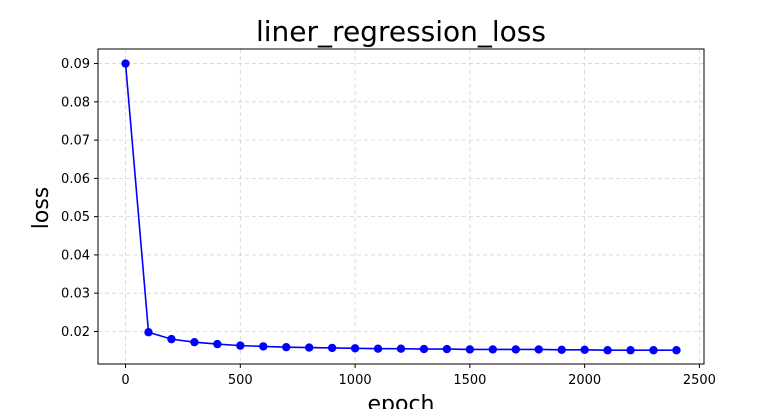 The image size is (783, 409). What do you see at coordinates (75, 255) in the screenshot?
I see `y-tick-label: 0.04` at bounding box center [75, 255].